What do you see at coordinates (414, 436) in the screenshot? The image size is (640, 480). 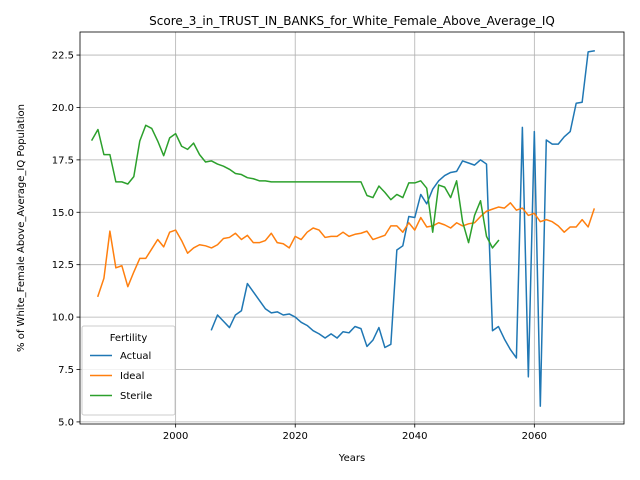 I see `x-tick-label: 2040` at bounding box center [414, 436].